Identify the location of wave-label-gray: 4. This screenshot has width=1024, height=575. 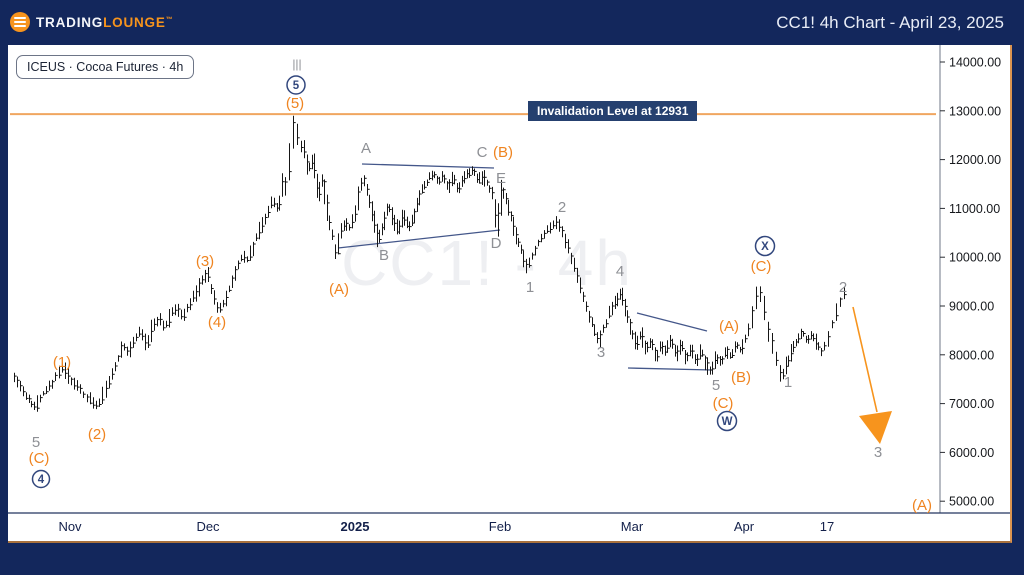
(620, 271).